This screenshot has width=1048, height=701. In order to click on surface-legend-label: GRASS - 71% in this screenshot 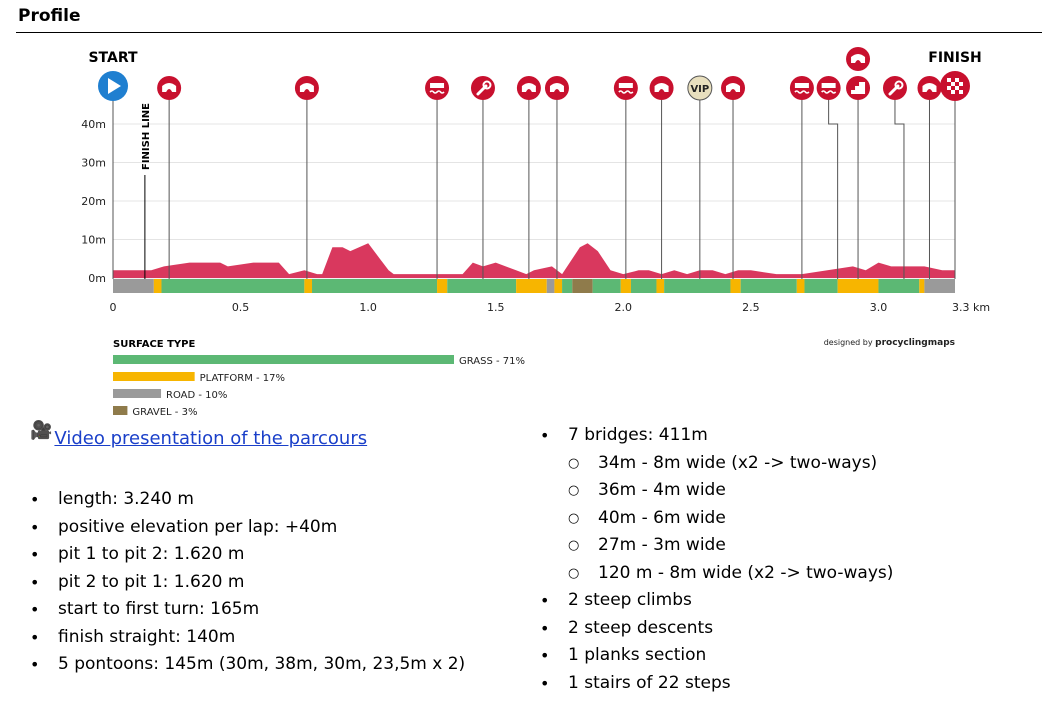, I will do `click(492, 361)`.